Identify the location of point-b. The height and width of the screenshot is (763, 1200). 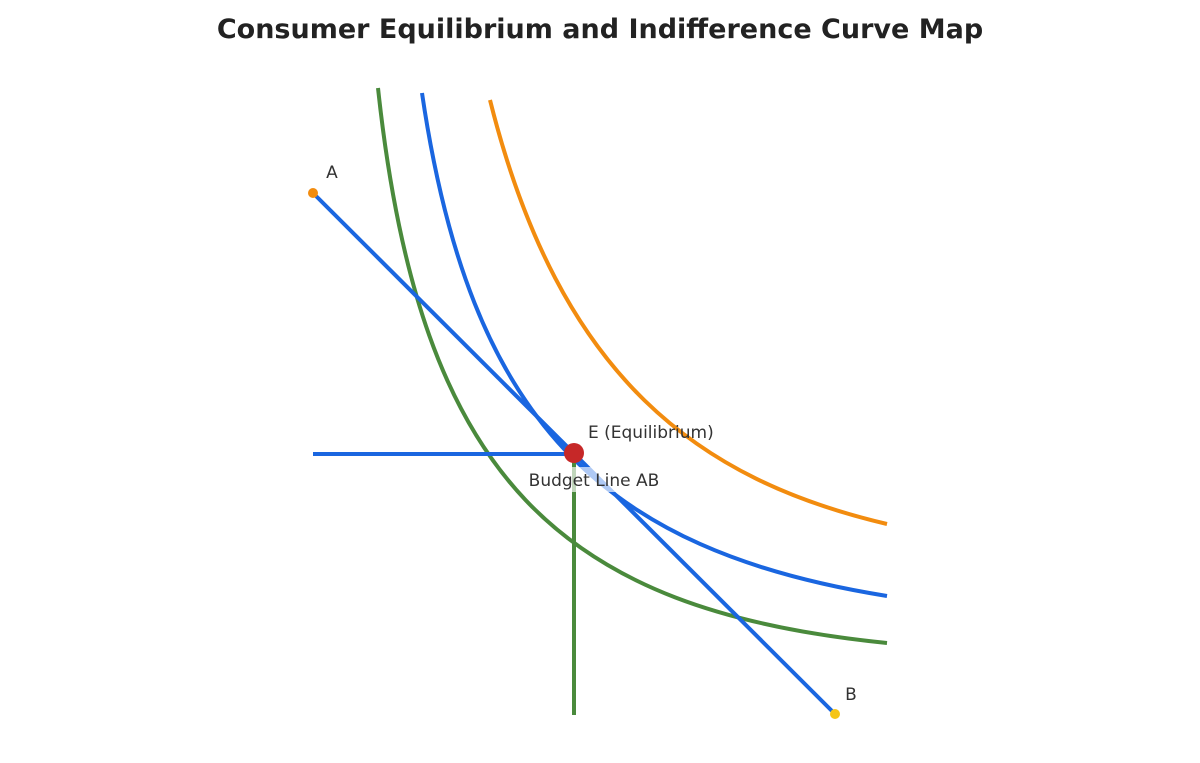
(835, 714).